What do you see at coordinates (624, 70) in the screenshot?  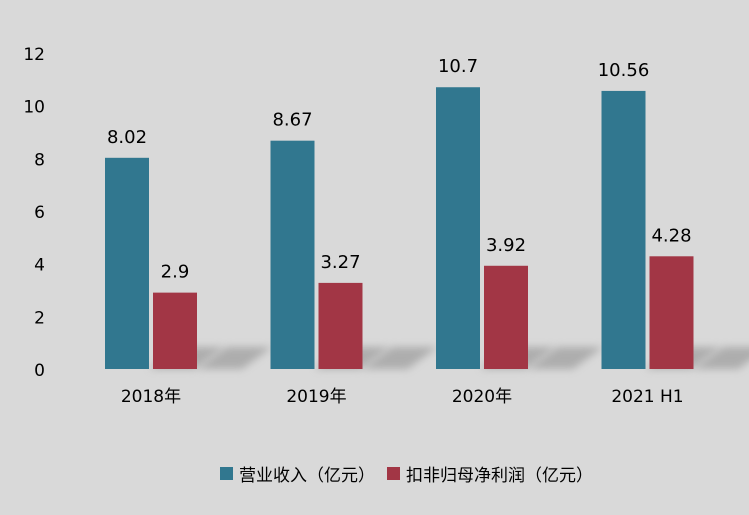 I see `data-label: 10.56` at bounding box center [624, 70].